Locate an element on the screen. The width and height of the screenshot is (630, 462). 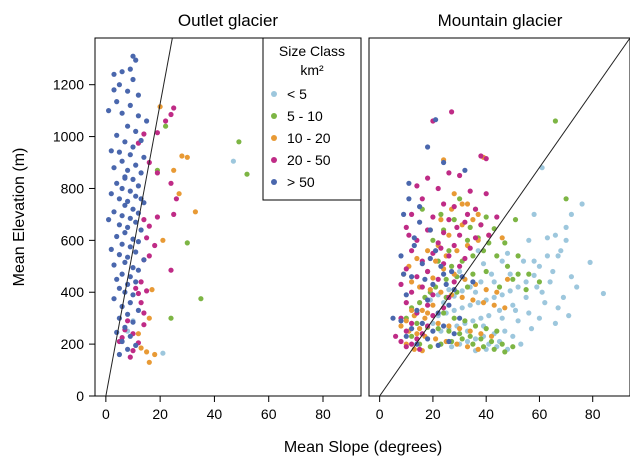
y-tick-label: 1000 is located at coordinates (68, 137).